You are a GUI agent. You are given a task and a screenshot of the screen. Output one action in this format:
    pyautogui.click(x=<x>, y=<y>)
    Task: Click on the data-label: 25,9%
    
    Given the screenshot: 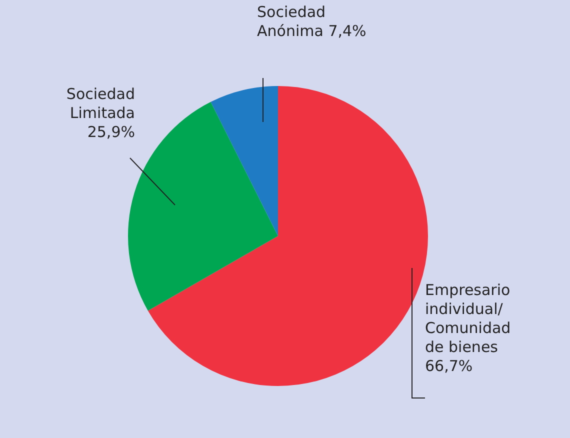 What is the action you would take?
    pyautogui.click(x=111, y=132)
    